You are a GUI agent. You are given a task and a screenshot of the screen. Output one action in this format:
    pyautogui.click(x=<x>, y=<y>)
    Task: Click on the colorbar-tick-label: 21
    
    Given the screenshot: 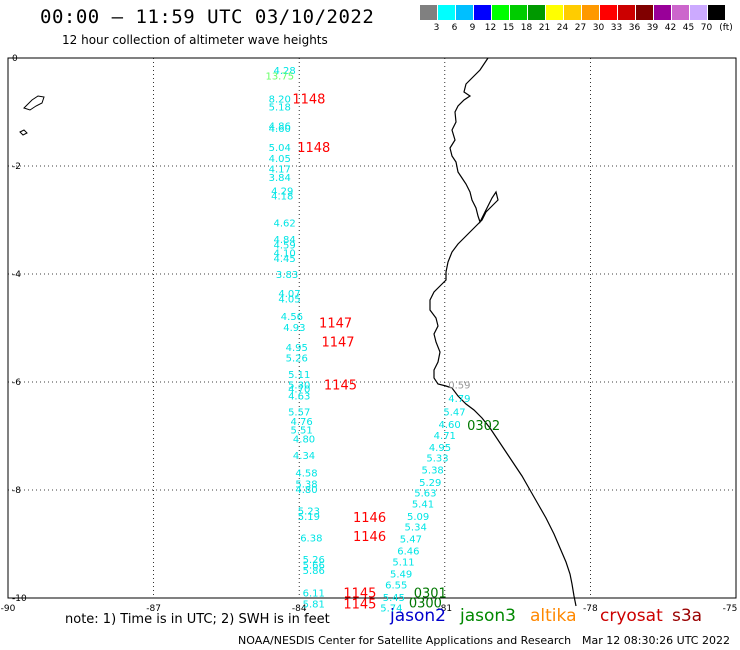 What is the action you would take?
    pyautogui.click(x=544, y=28)
    